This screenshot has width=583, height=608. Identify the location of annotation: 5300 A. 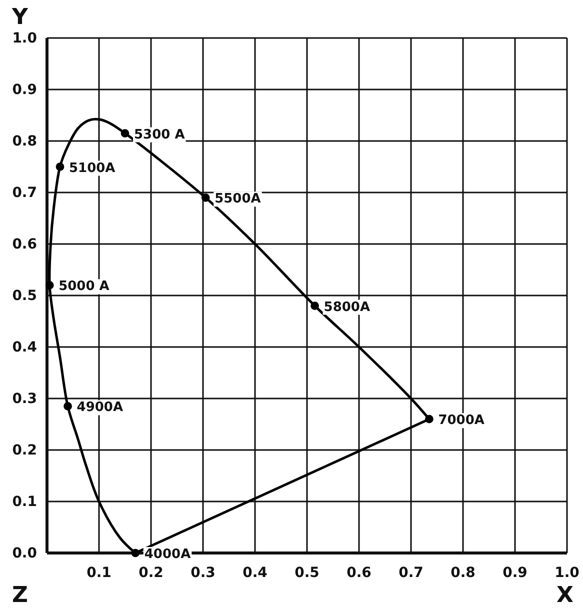
(159, 134).